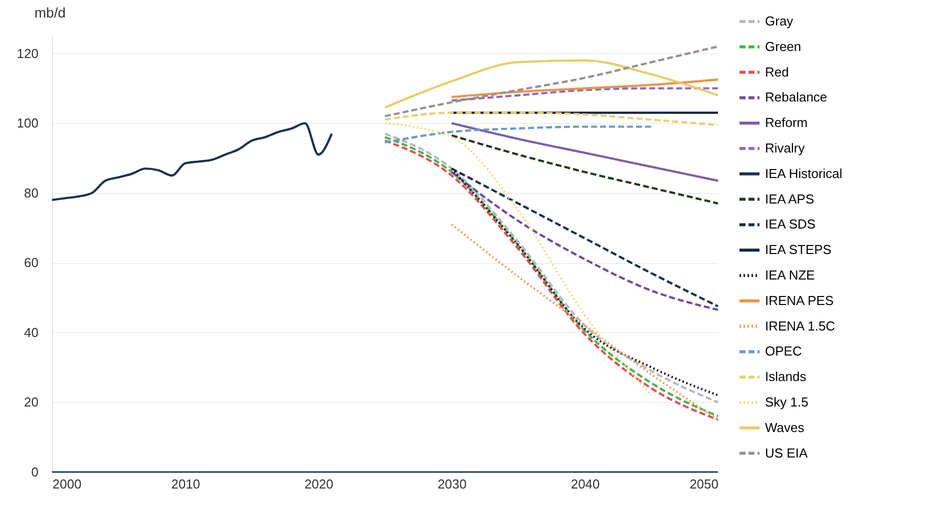 This screenshot has width=934, height=508. I want to click on legend-label: US EIA, so click(786, 452).